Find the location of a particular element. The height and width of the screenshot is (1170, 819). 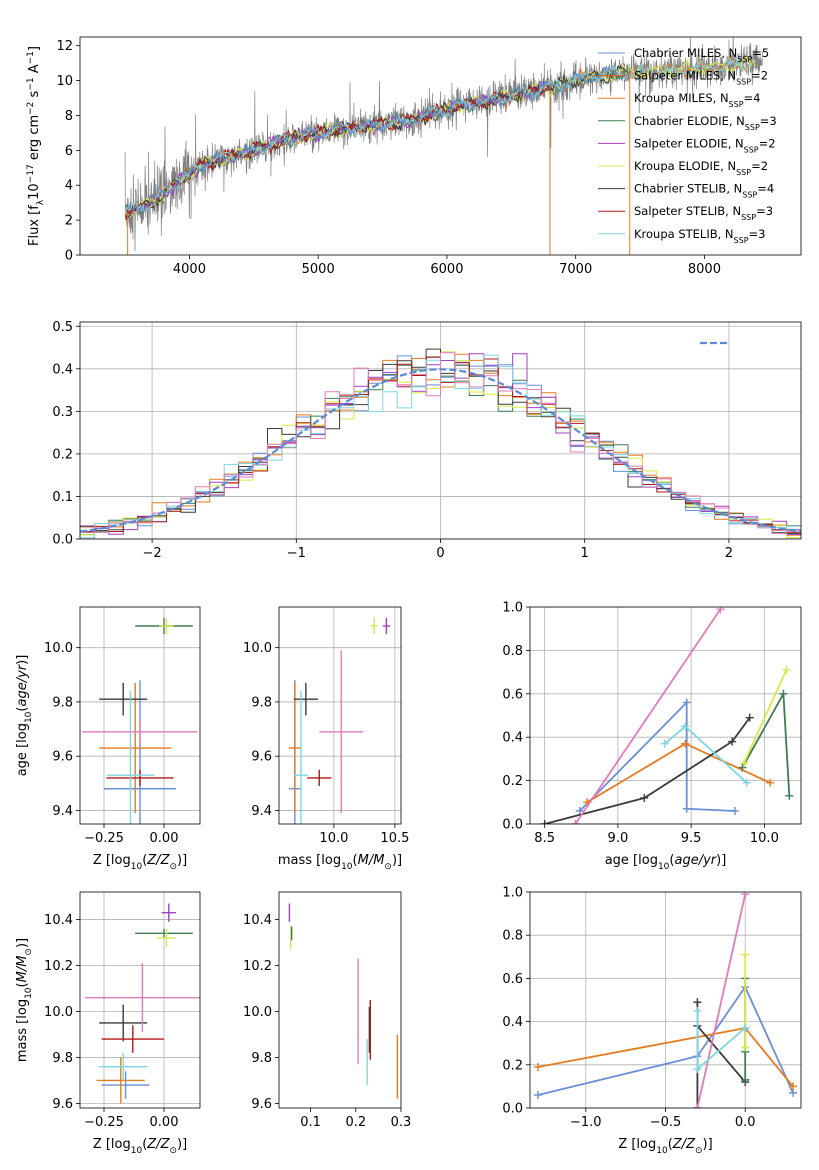

legend-label: Salpeter ELODIE, NSSP=2 is located at coordinates (705, 145).